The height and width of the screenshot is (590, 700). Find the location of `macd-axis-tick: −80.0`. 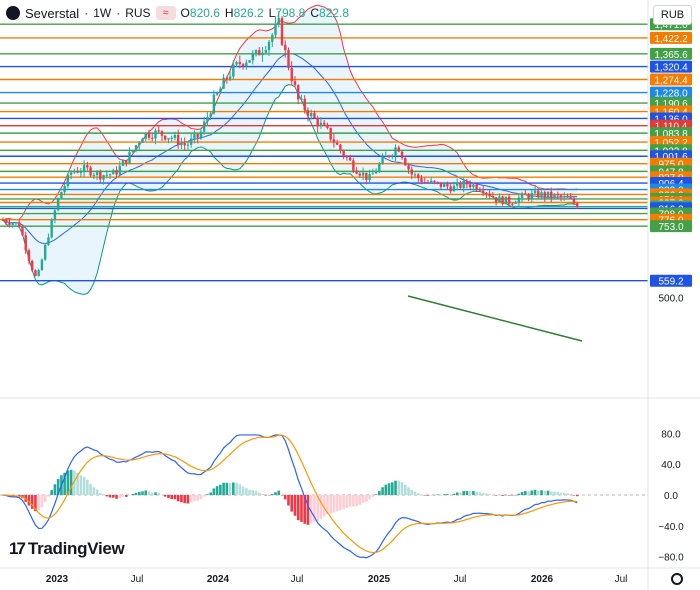

macd-axis-tick: −80.0 is located at coordinates (671, 558).